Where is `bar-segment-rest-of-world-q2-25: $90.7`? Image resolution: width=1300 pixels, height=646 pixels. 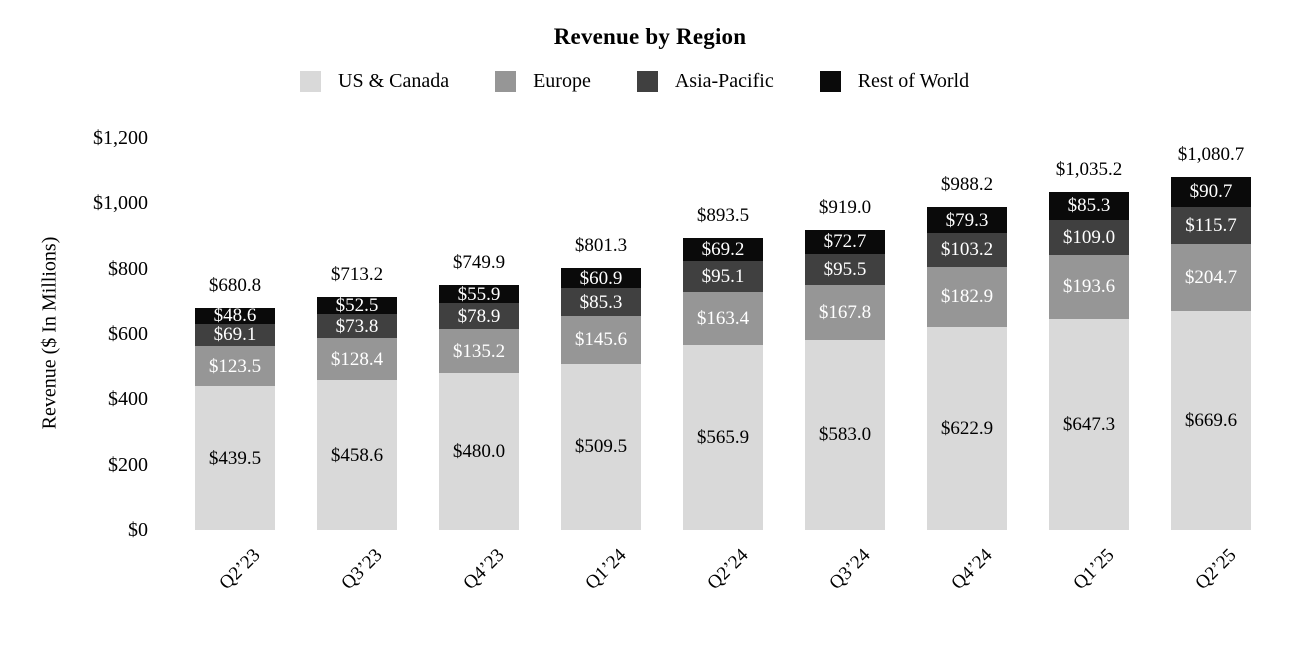 bar-segment-rest-of-world-q2-25: $90.7 is located at coordinates (1211, 191).